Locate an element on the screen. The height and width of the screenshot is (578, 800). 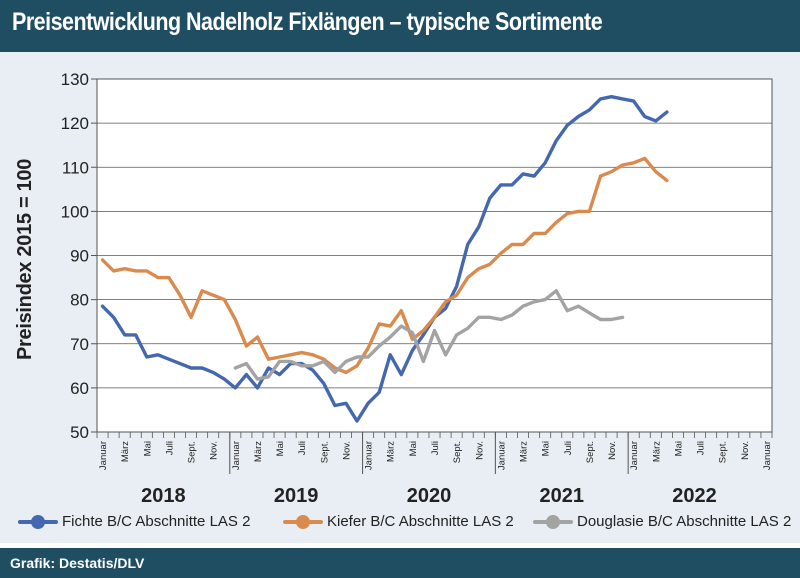
legend-item-fichte: Fichte B/C Abschnitte LAS 2 is located at coordinates (134, 521).